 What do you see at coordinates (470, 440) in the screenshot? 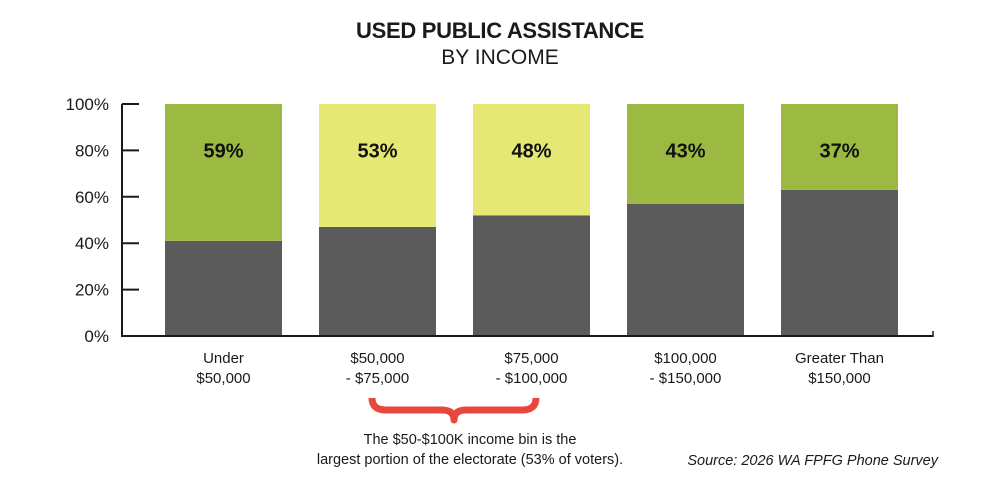
I see `annotation-line-1: The $50-$100K income bin is the` at bounding box center [470, 440].